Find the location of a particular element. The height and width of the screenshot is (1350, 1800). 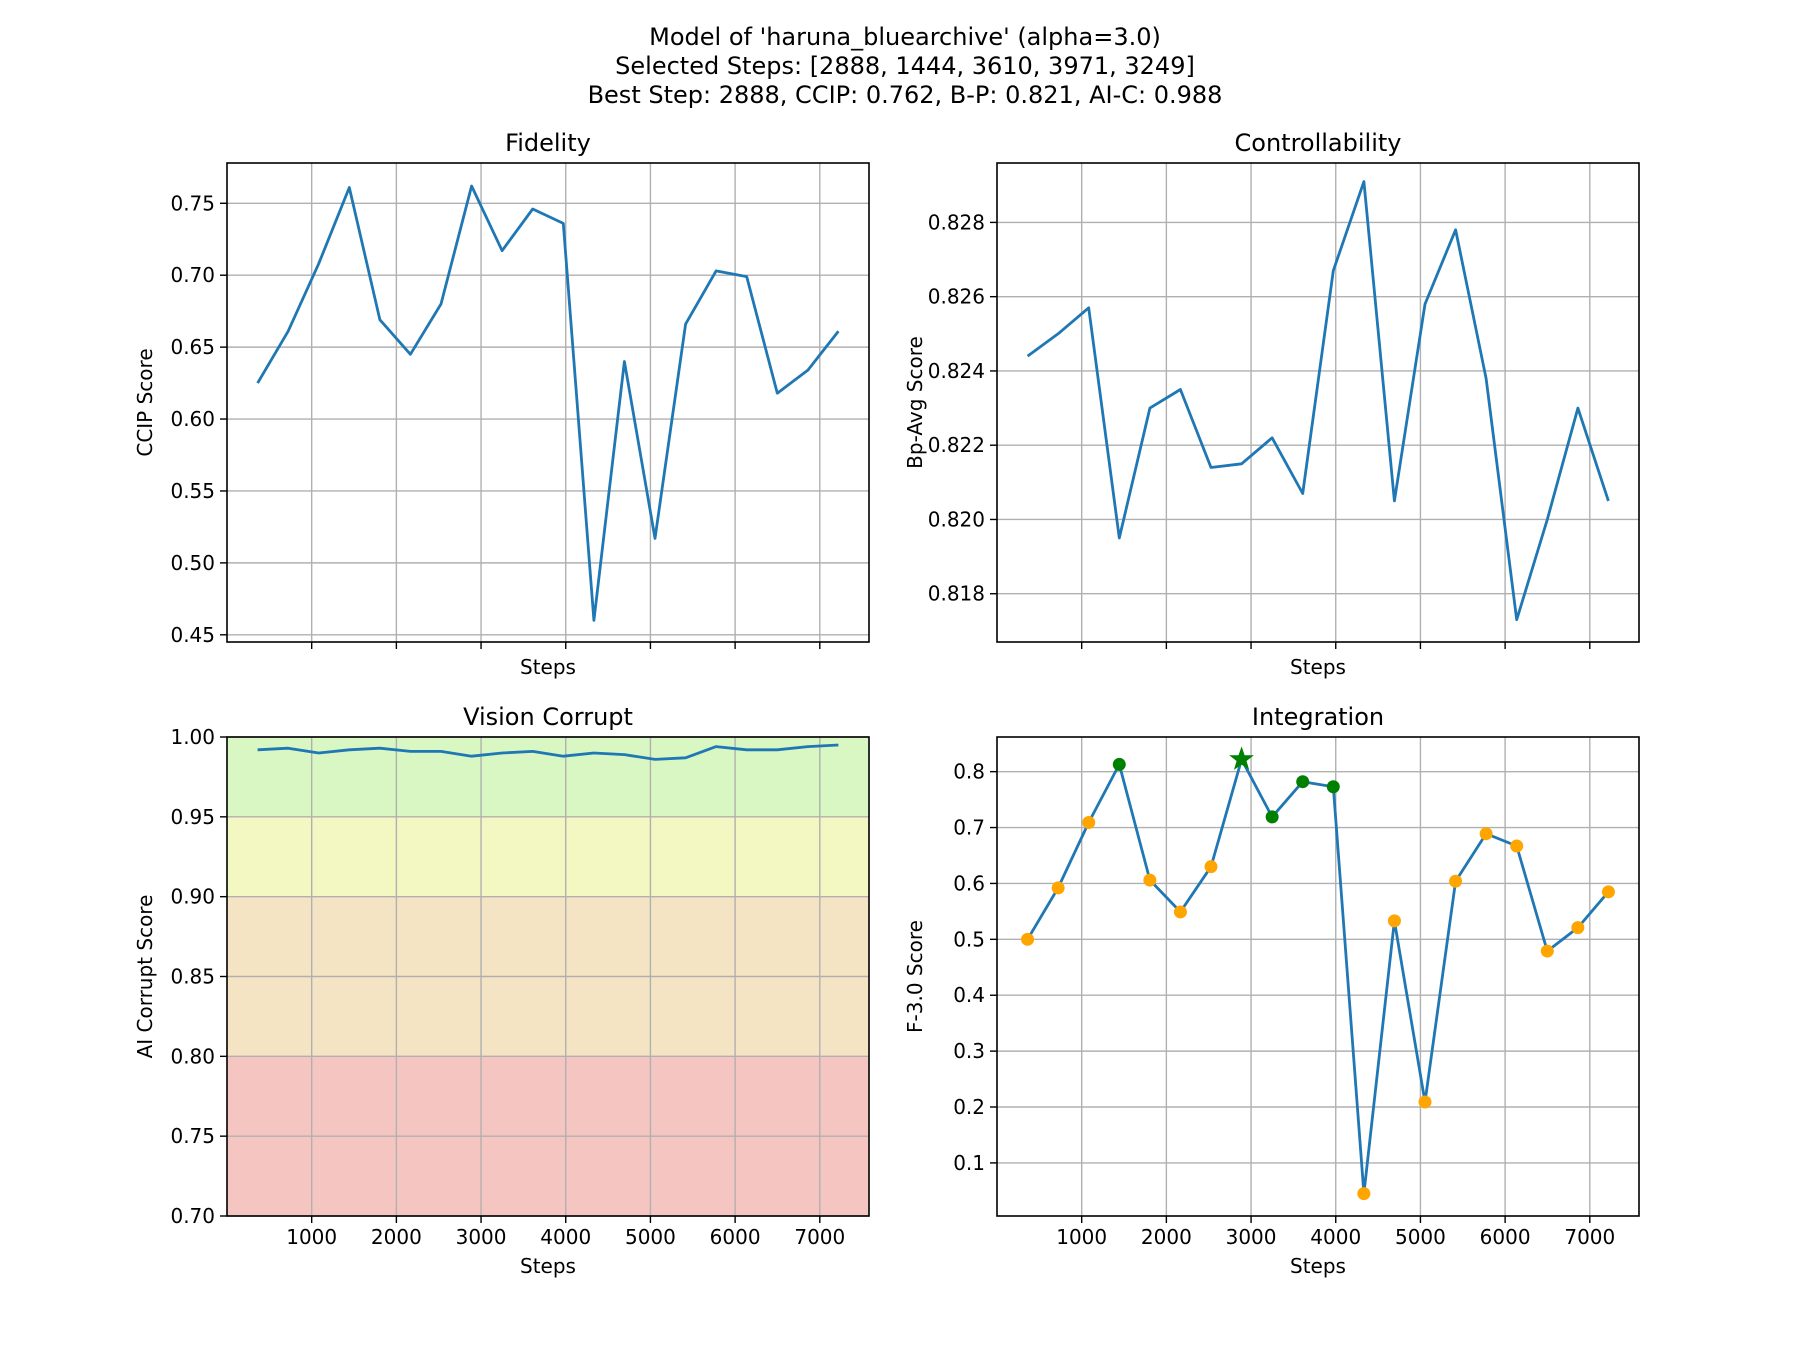

integration-xtick-label-6: 7000 is located at coordinates (1589, 1237).